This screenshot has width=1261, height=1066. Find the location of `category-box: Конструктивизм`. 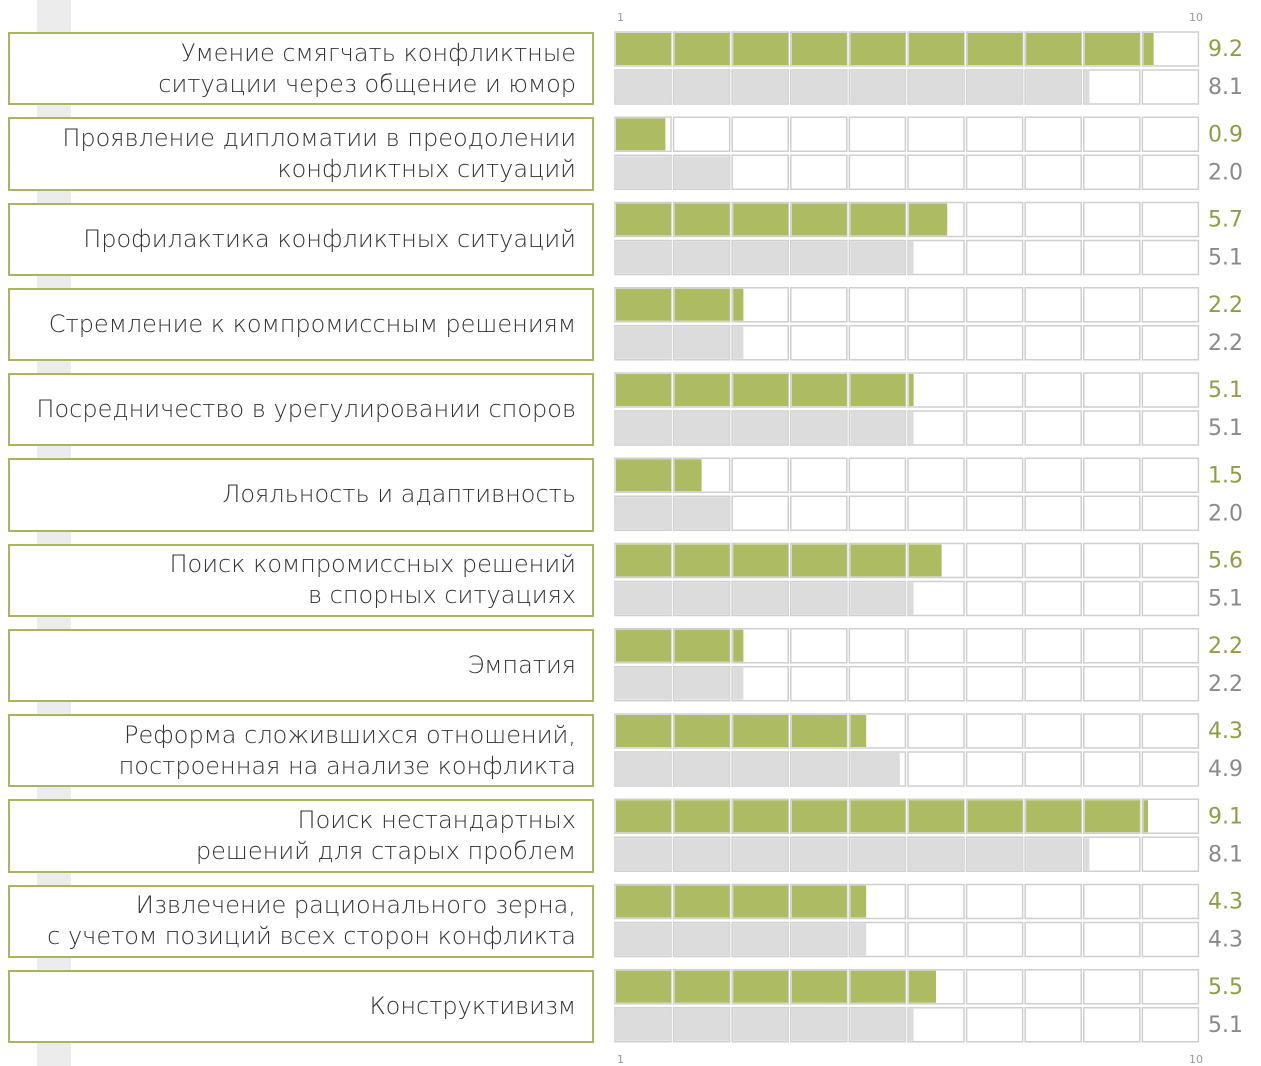

category-box: Конструктивизм is located at coordinates (301, 1006).